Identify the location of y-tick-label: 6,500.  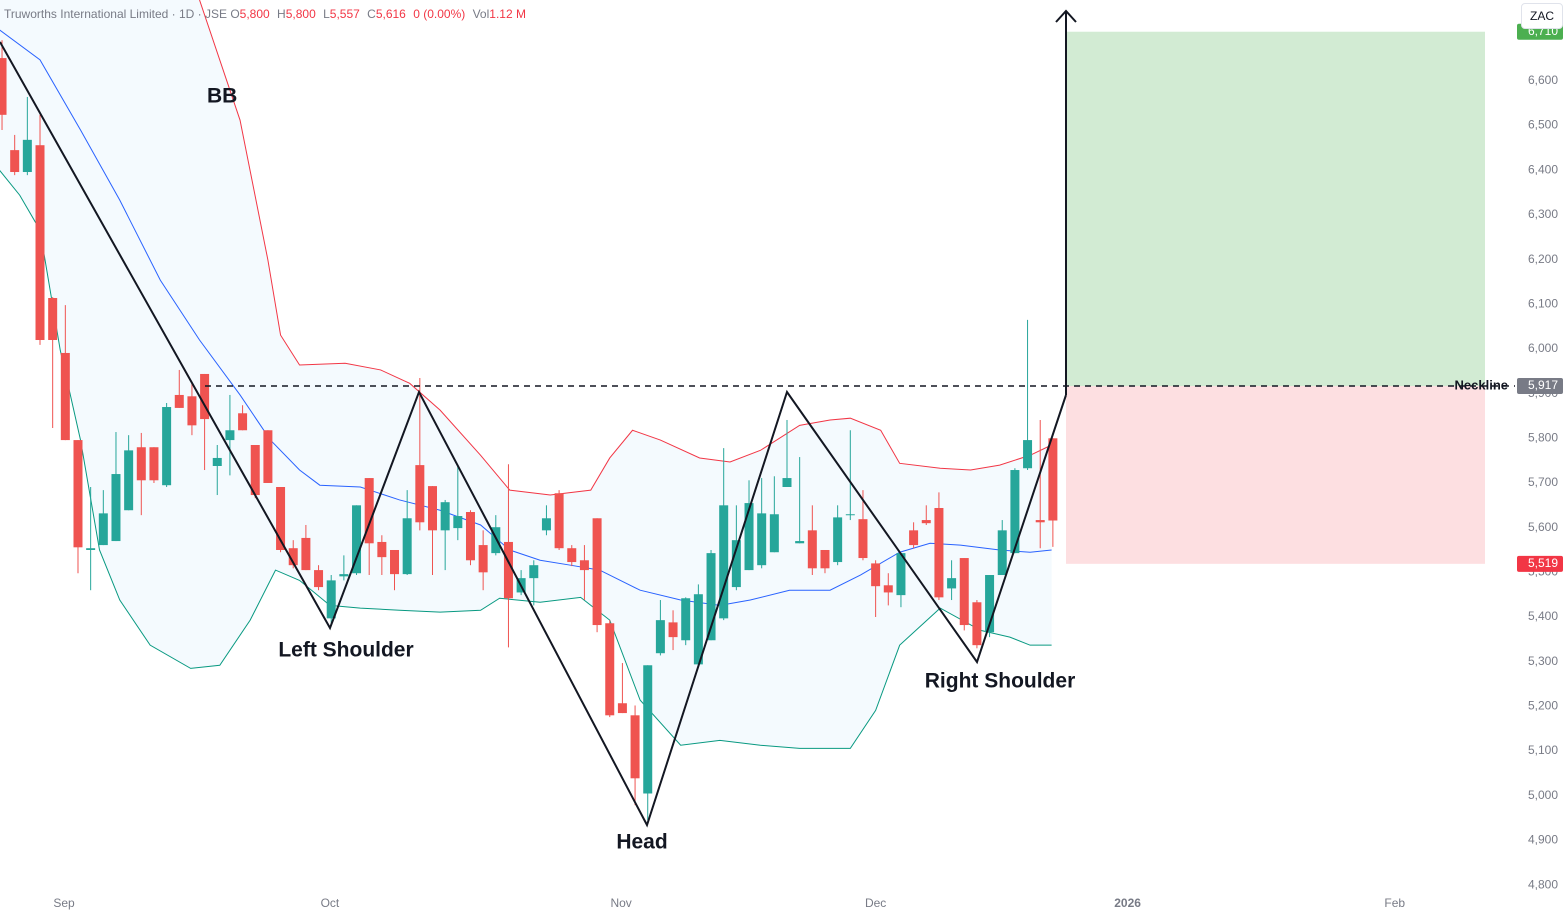
(1543, 125).